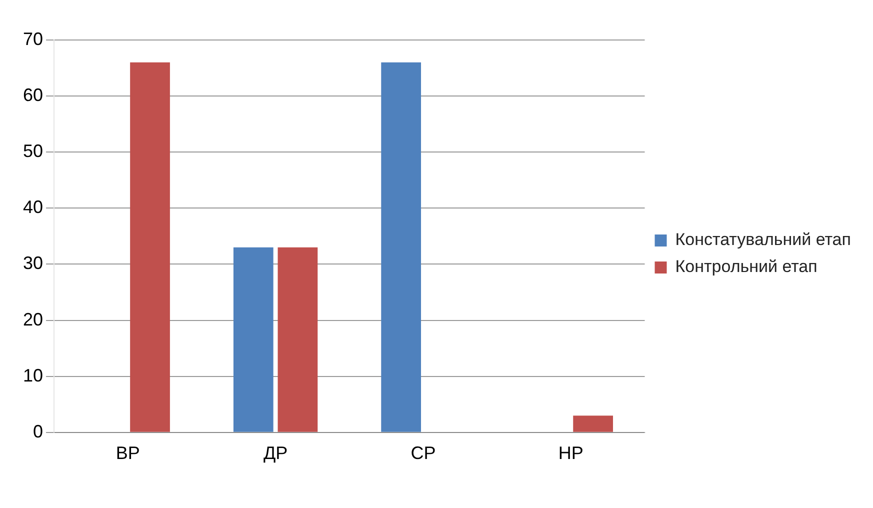 Image resolution: width=873 pixels, height=508 pixels. I want to click on x-tick-label: ВР, so click(128, 453).